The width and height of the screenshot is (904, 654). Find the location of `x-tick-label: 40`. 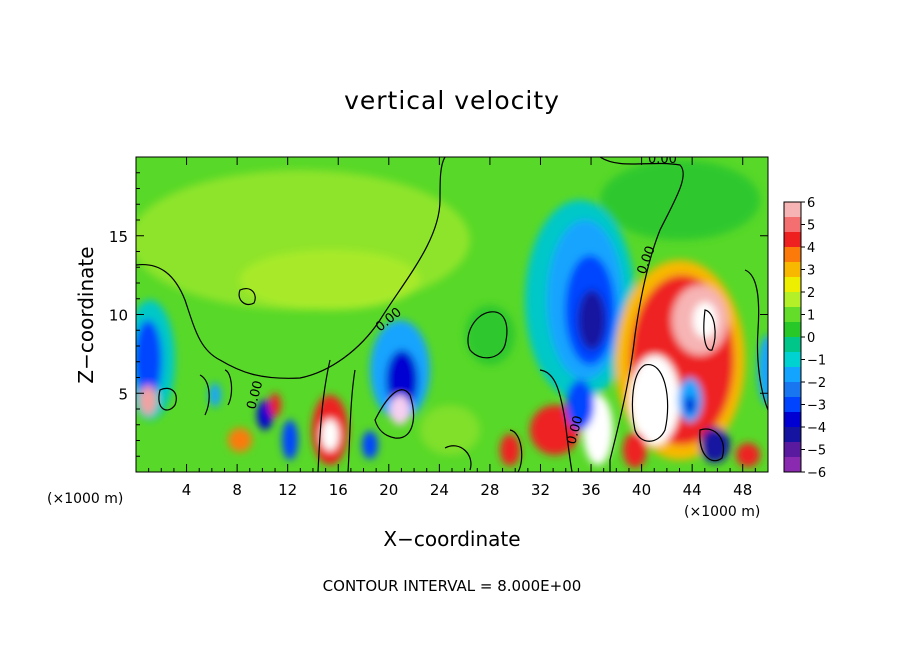

x-tick-label: 40 is located at coordinates (641, 490).